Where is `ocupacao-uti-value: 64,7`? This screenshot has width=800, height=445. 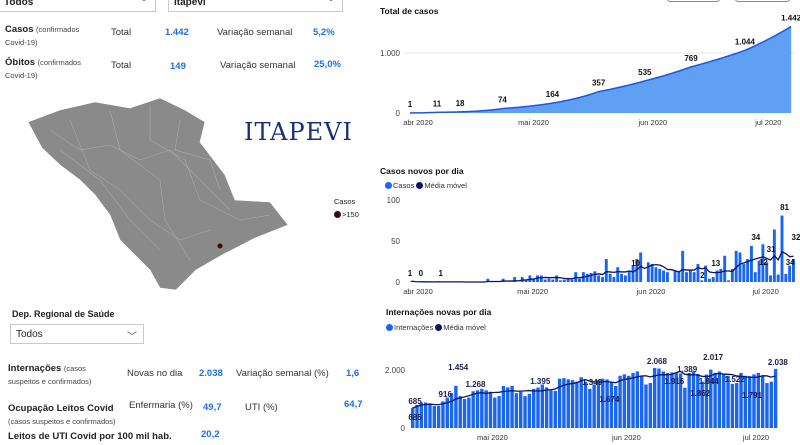
ocupacao-uti-value: 64,7 is located at coordinates (353, 404).